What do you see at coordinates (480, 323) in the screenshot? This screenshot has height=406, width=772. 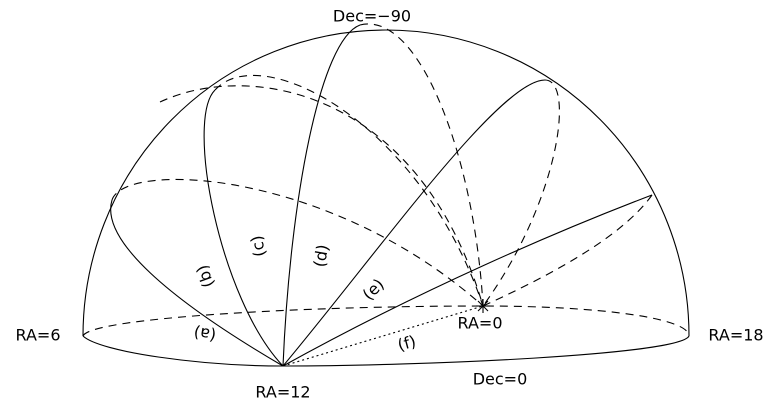 I see `center-label: RA=0` at bounding box center [480, 323].